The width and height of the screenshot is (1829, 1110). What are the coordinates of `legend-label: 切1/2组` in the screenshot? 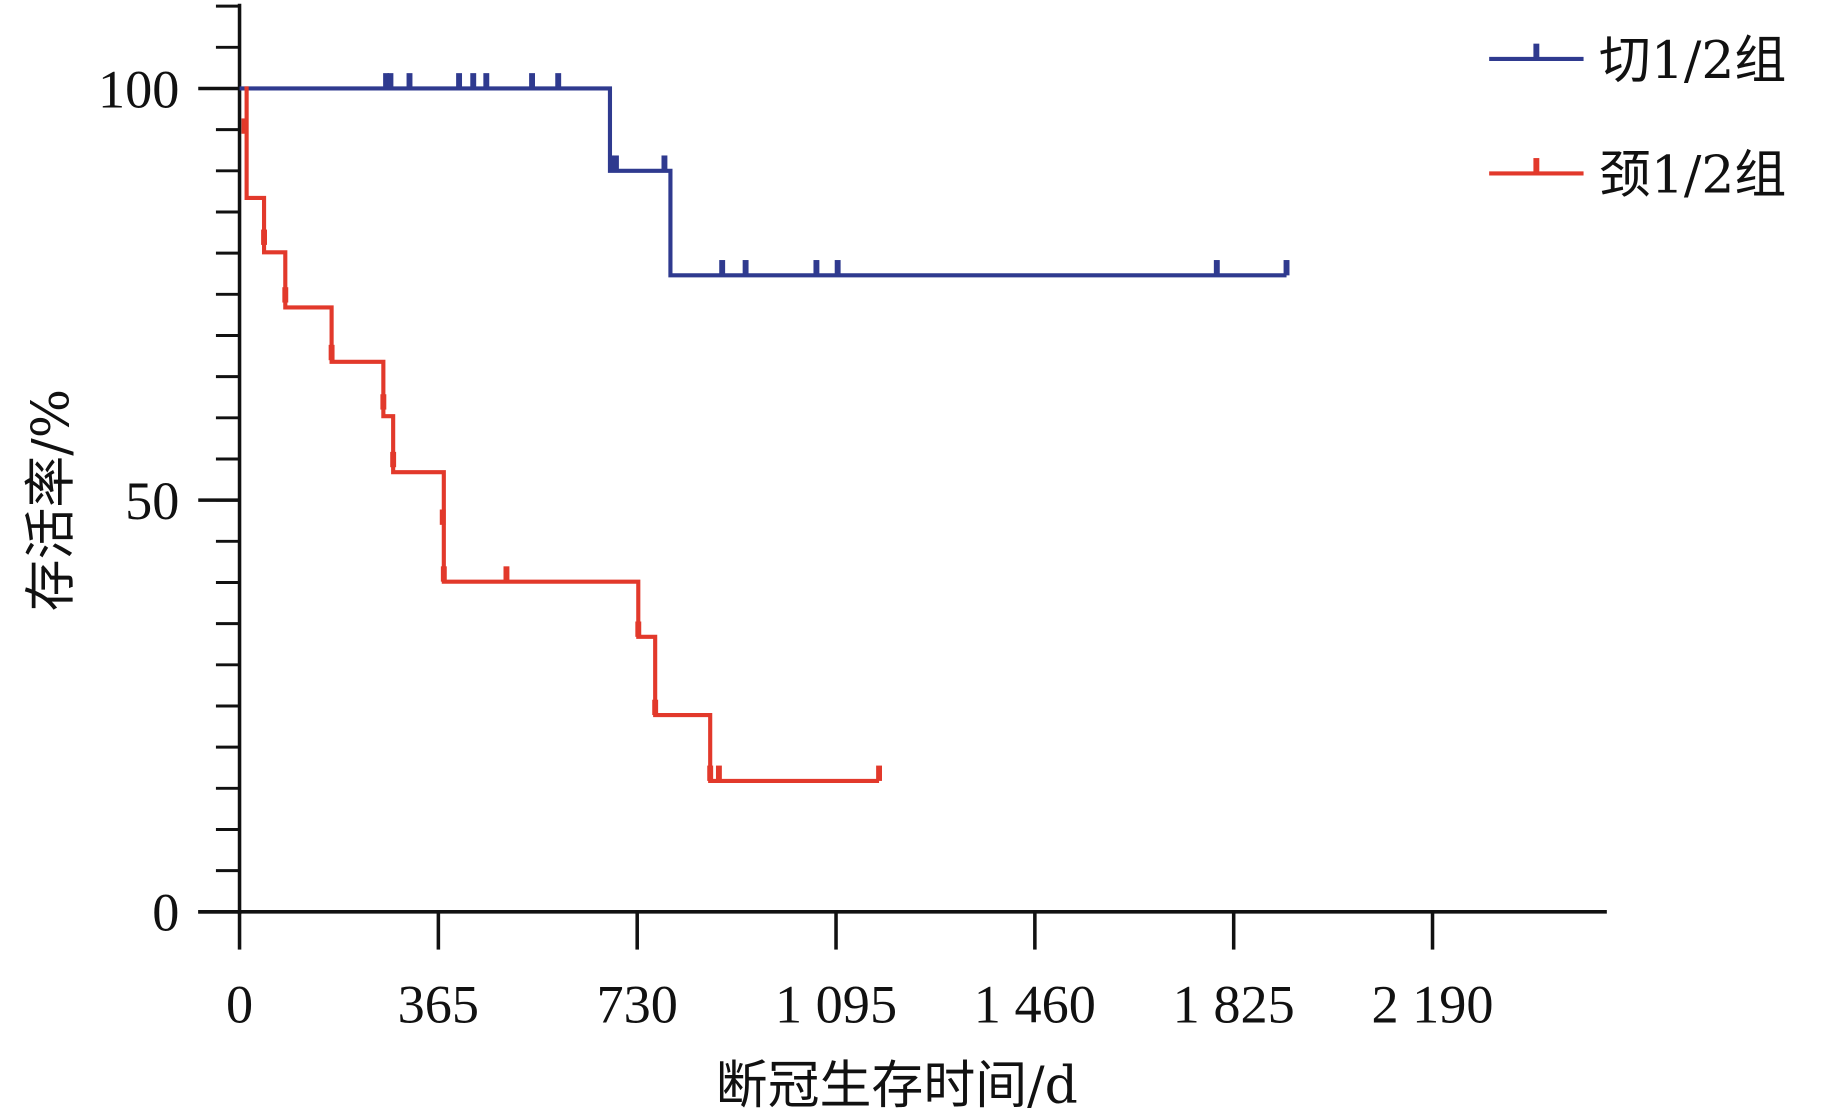 It's located at (1692, 61).